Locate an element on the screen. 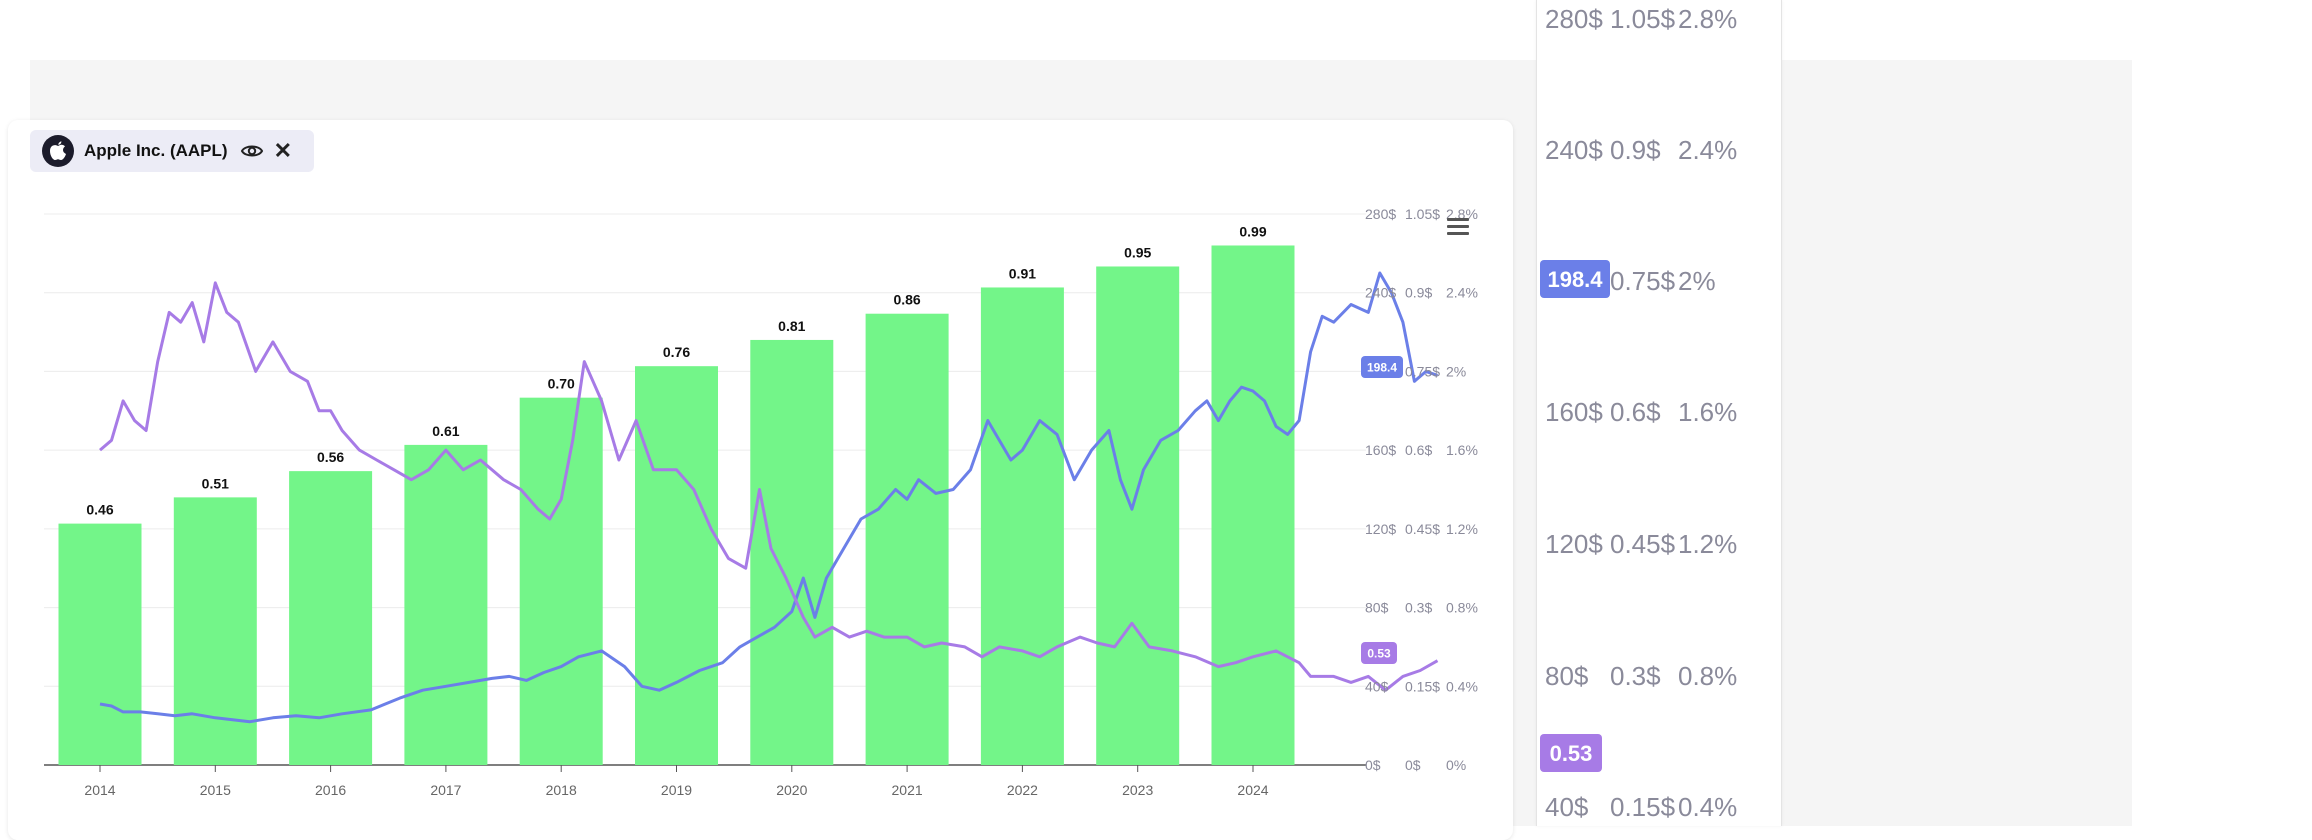 The height and width of the screenshot is (840, 2312). zoom-percent-tick: 0.4% is located at coordinates (1707, 807).